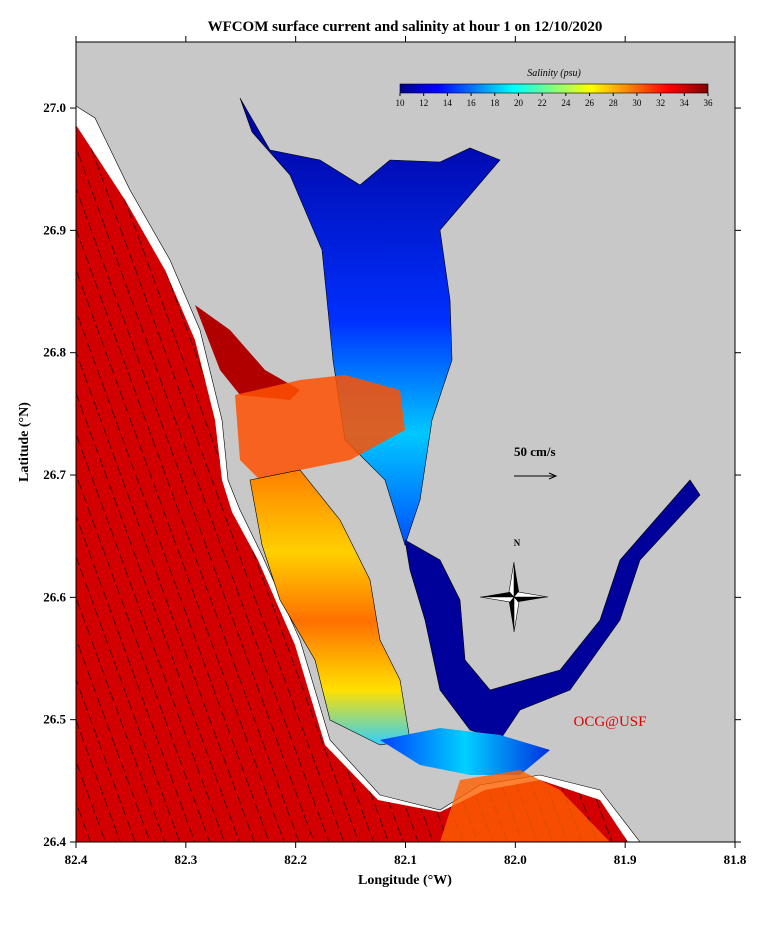  Describe the element at coordinates (519, 103) in the screenshot. I see `colorbar-tick-label: 20` at that location.